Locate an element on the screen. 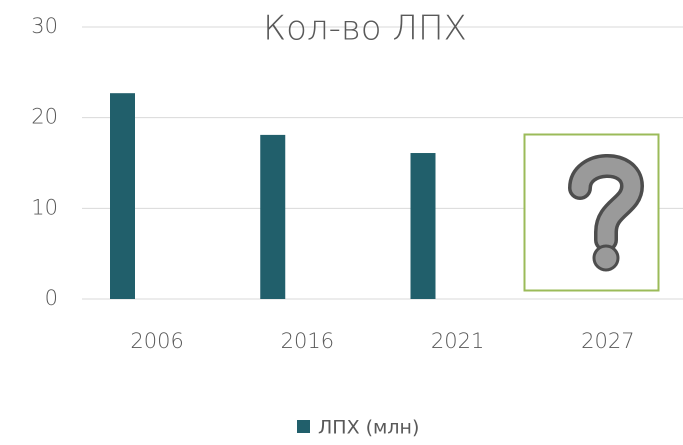 The image size is (683, 445). y-tick-label: 20 is located at coordinates (44, 117).